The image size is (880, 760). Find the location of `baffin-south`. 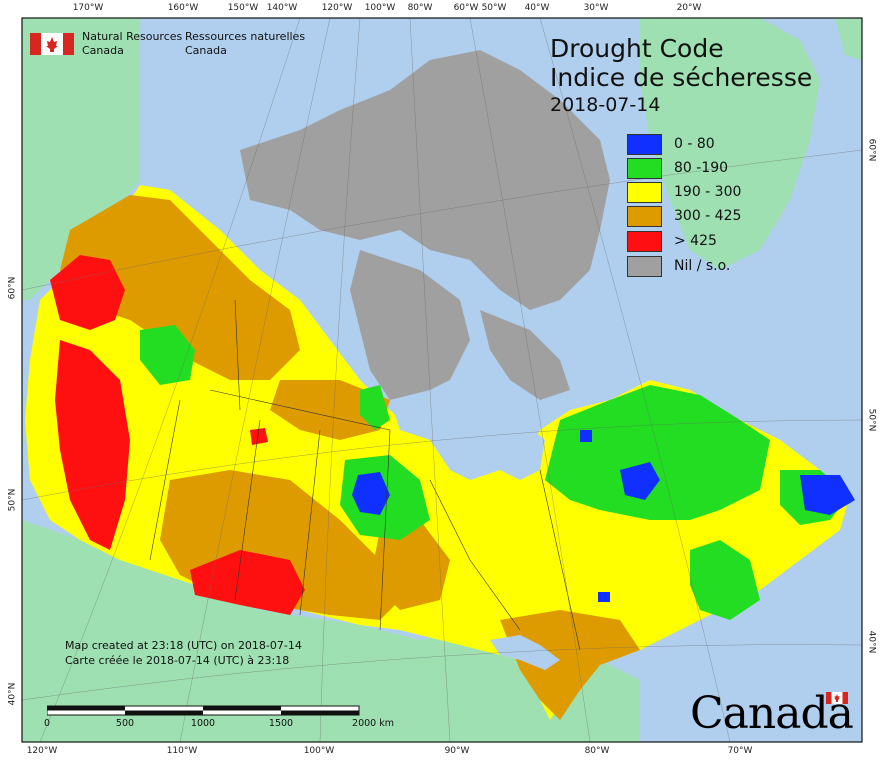

baffin-south is located at coordinates (525, 355).